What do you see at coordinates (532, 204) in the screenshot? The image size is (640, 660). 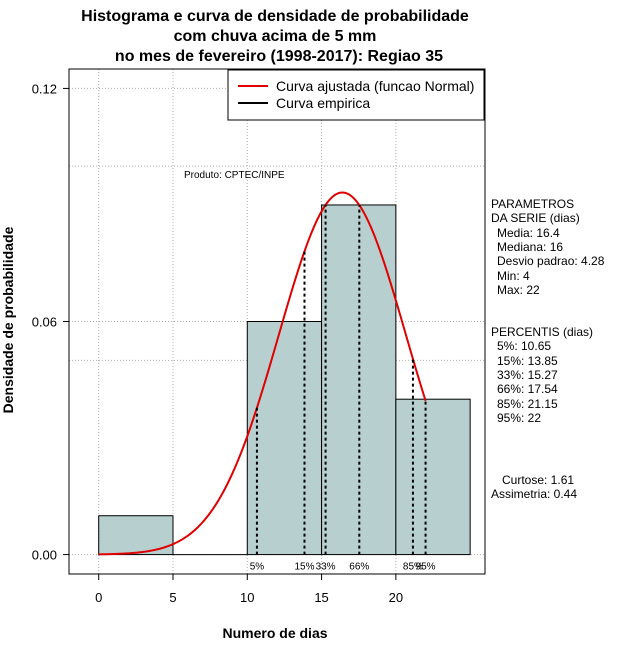 I see `parametros-title-1: PARAMETROS` at bounding box center [532, 204].